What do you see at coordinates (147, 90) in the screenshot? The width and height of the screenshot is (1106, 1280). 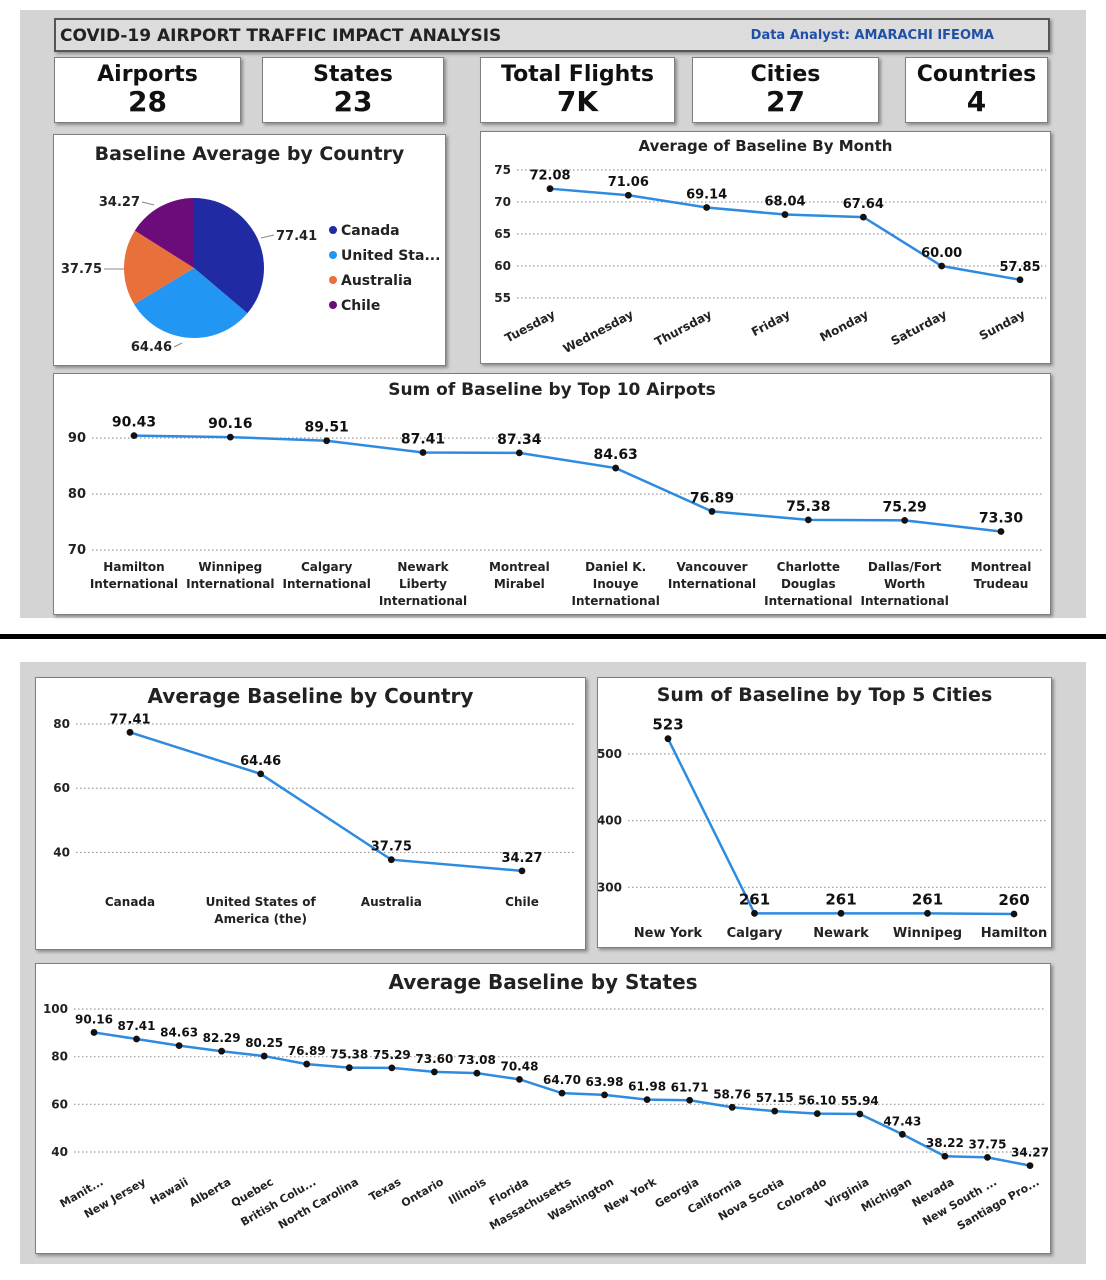 I see `kpi-card-airports: Airports 28` at bounding box center [147, 90].